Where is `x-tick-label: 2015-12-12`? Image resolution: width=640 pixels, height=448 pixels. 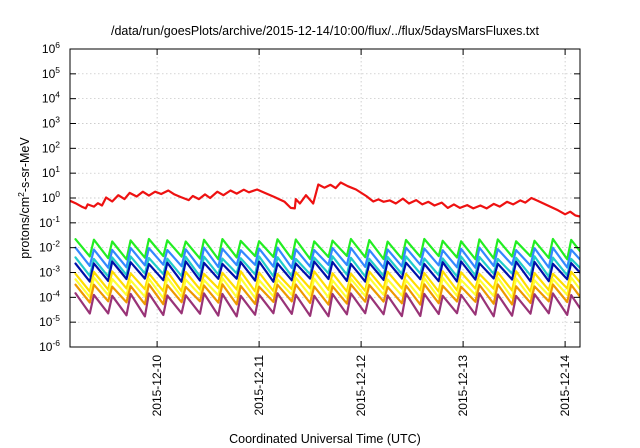
x-tick-label: 2015-12-12 is located at coordinates (361, 386).